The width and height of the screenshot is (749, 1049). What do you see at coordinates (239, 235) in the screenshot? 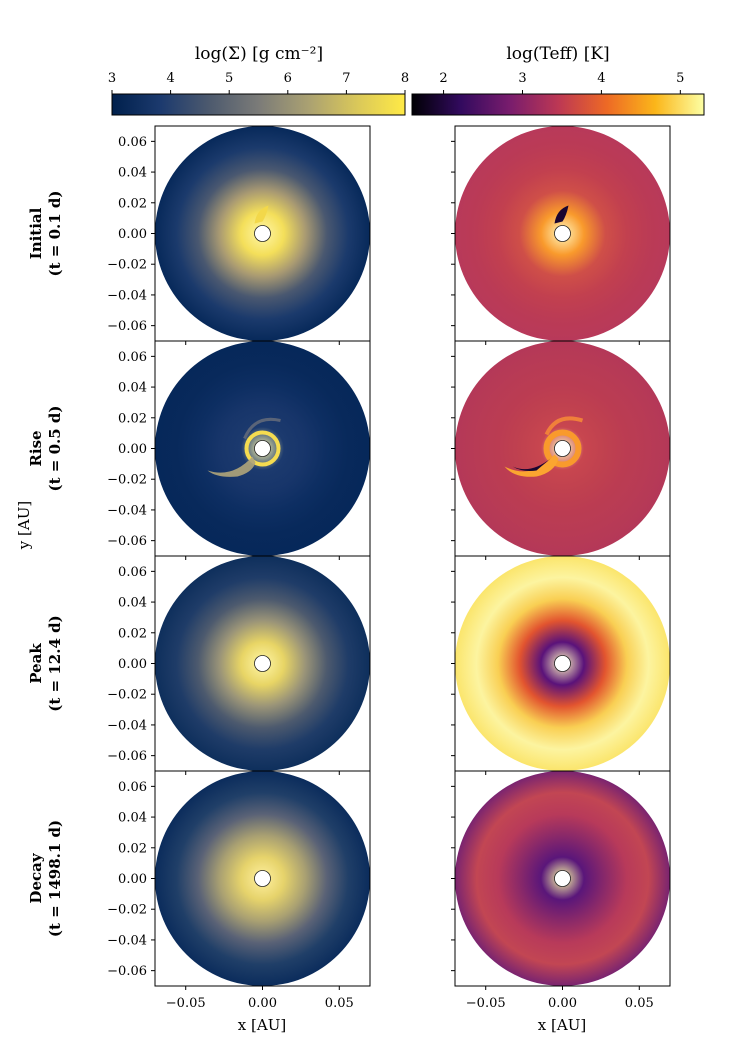
I see `sigma-panel-initial: 0.06 0.04 0.02 0.00 −0.02 −0.04 −0.06` at bounding box center [239, 235].